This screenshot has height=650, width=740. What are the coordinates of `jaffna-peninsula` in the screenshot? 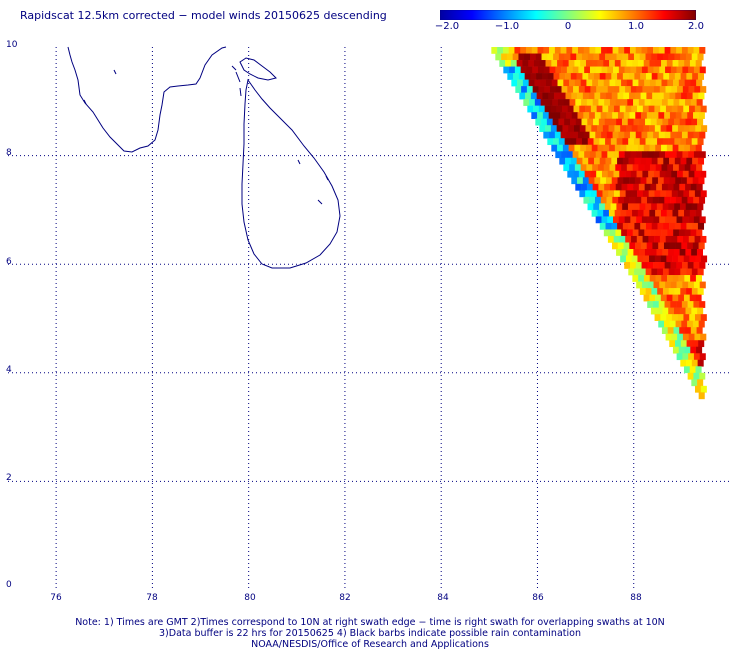 It's located at (258, 69).